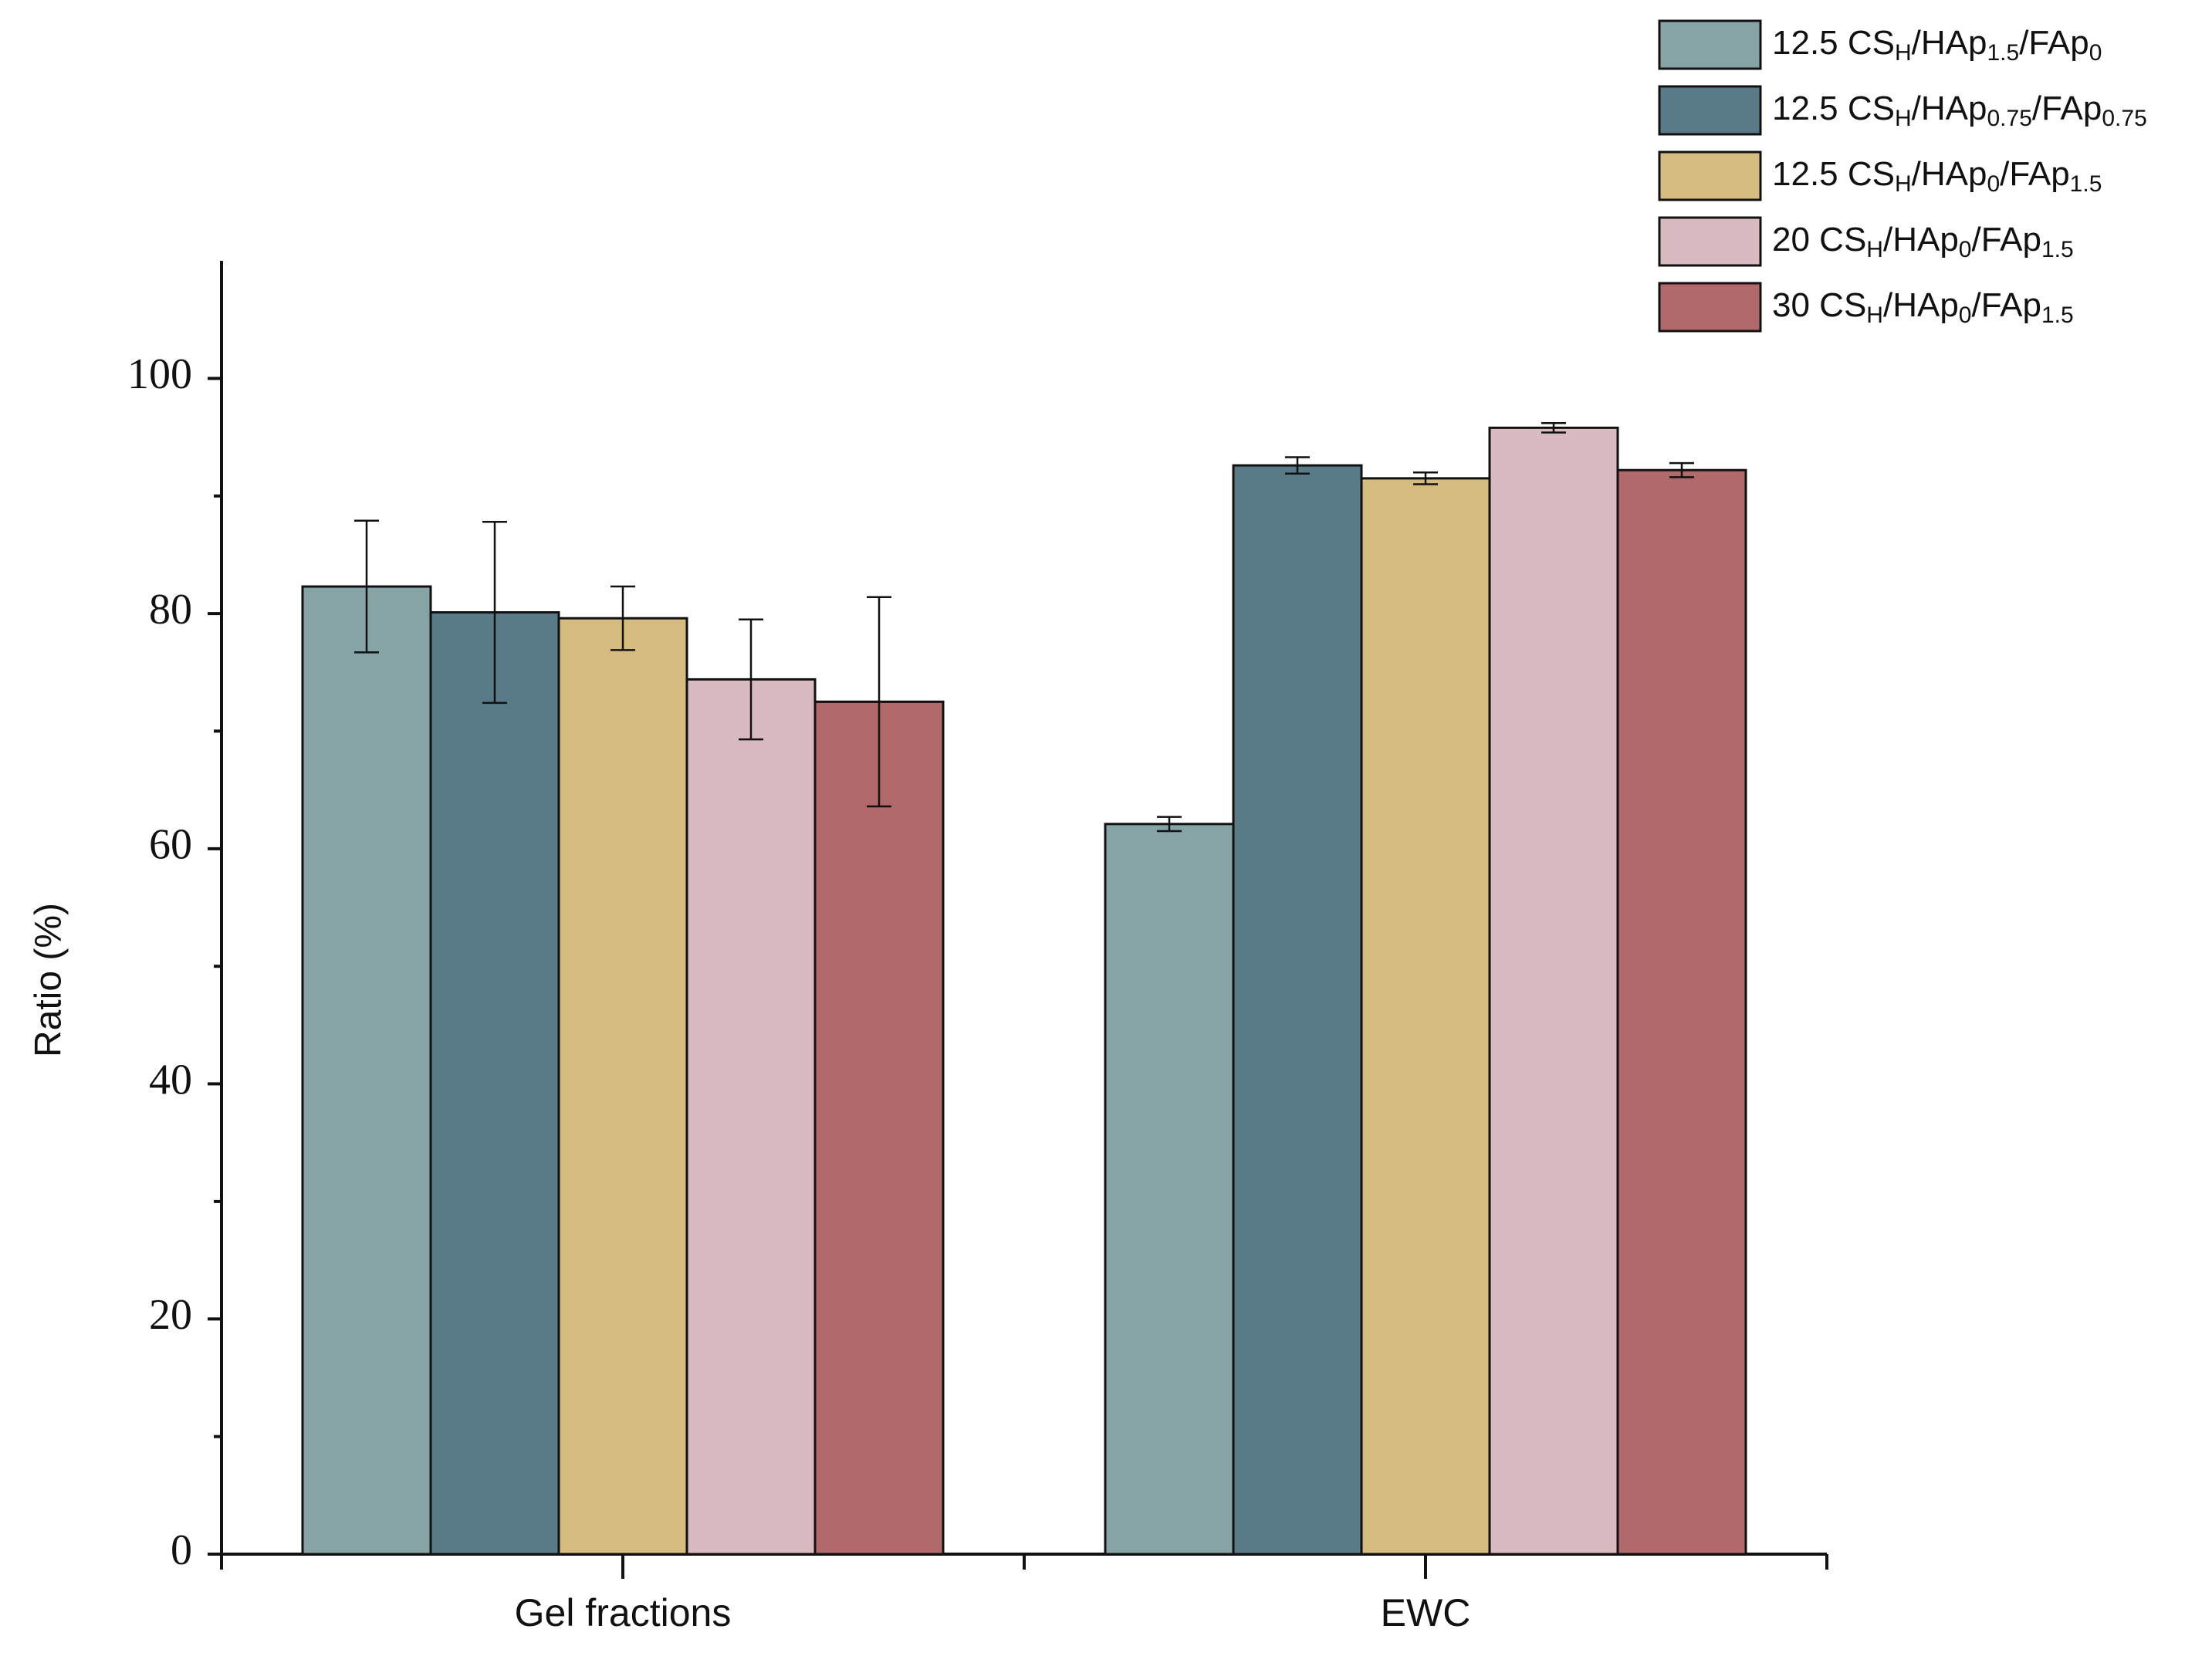 This screenshot has height=1656, width=2212. I want to click on legend-label: 20 CSH/HAp0/FAp1.5, so click(1923, 241).